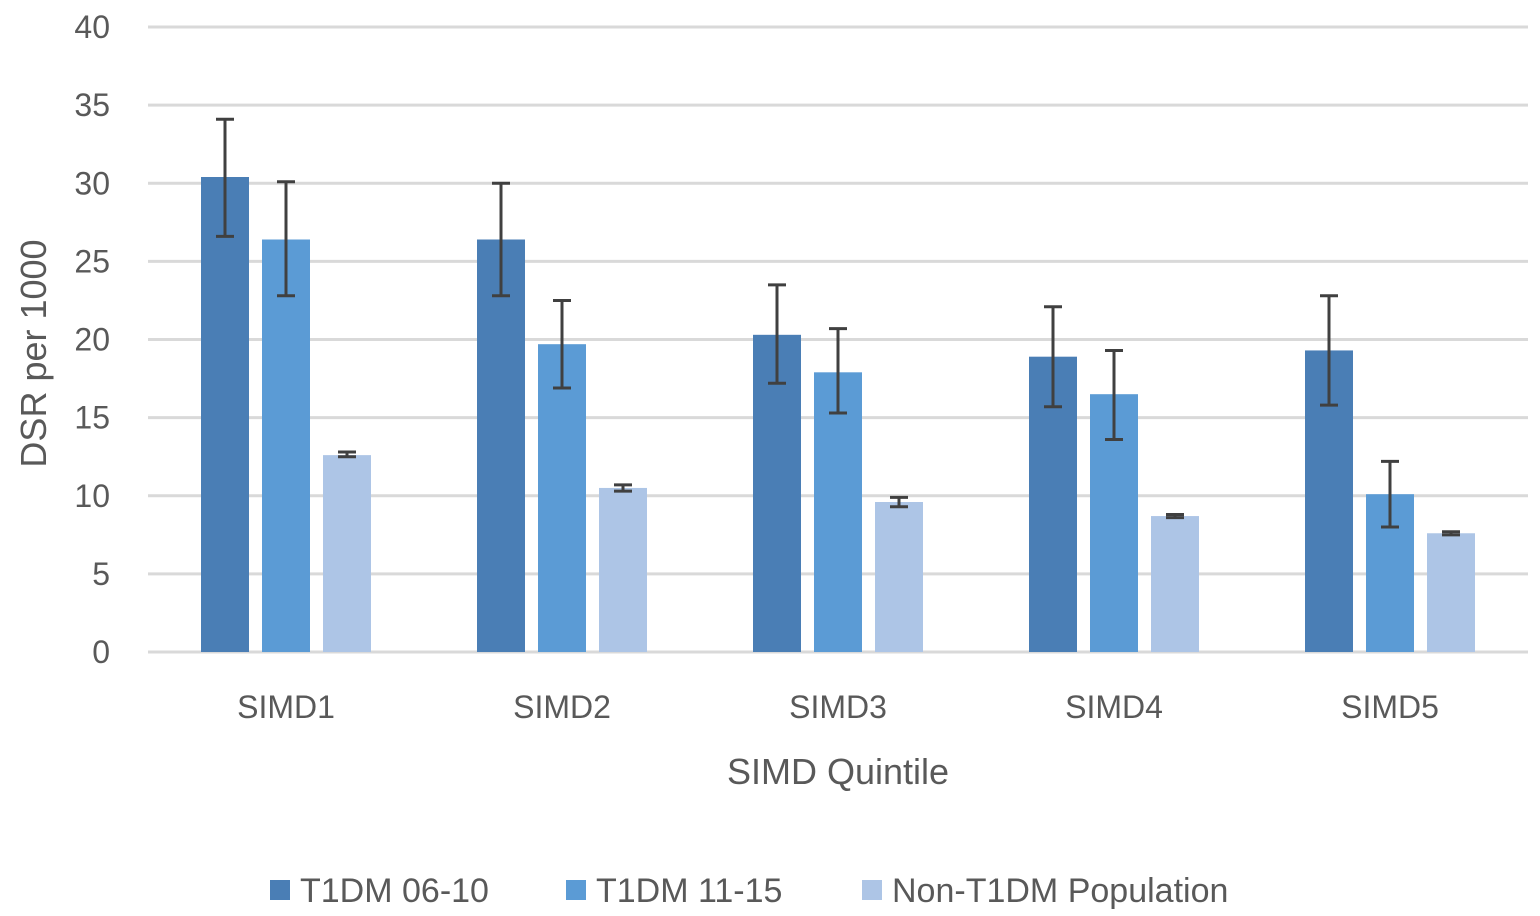 This screenshot has width=1540, height=916. What do you see at coordinates (33, 353) in the screenshot?
I see `y-axis-title: DSR per 1000` at bounding box center [33, 353].